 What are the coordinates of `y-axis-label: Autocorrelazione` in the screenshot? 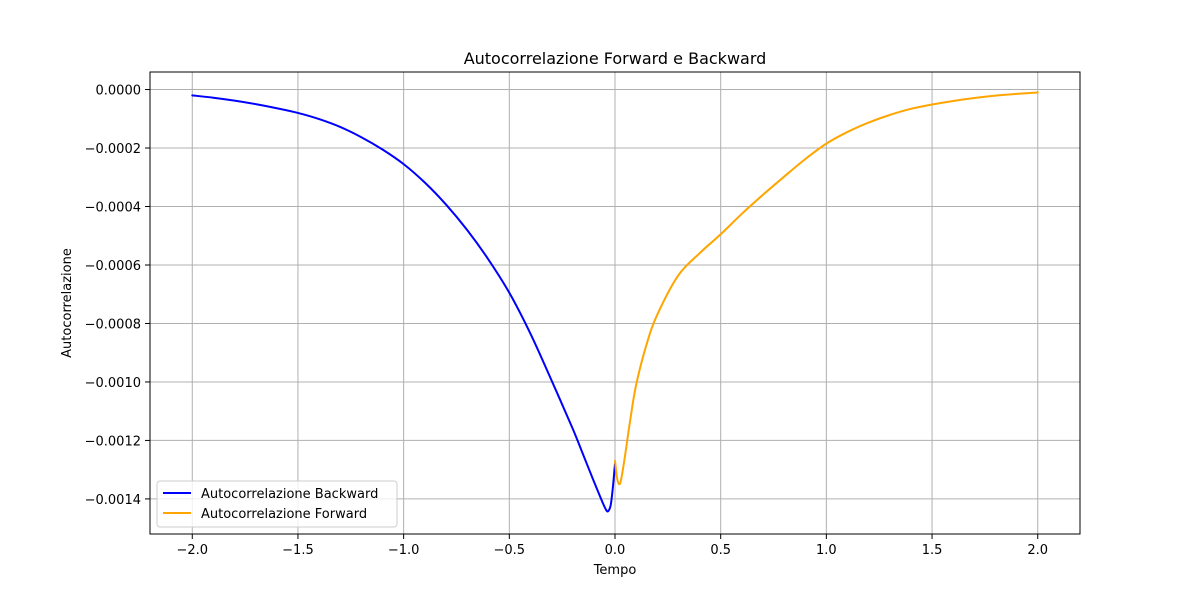 It's located at (67, 303).